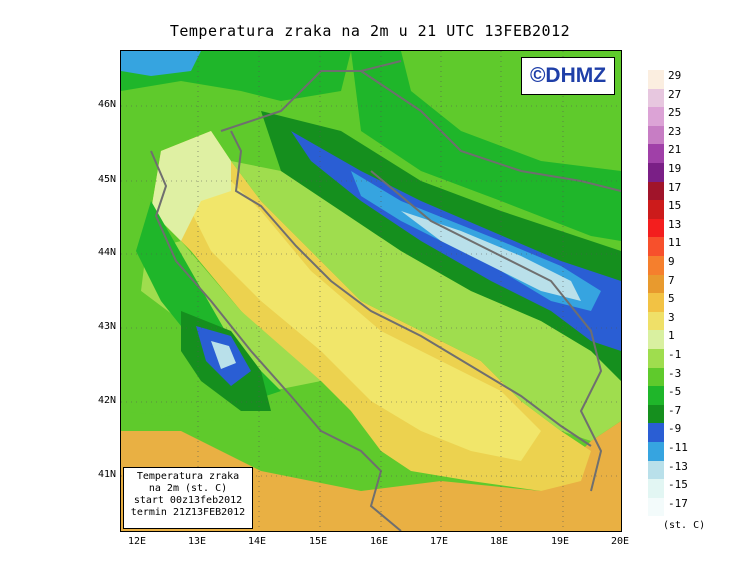  I want to click on national-borders, so click(420, 126).